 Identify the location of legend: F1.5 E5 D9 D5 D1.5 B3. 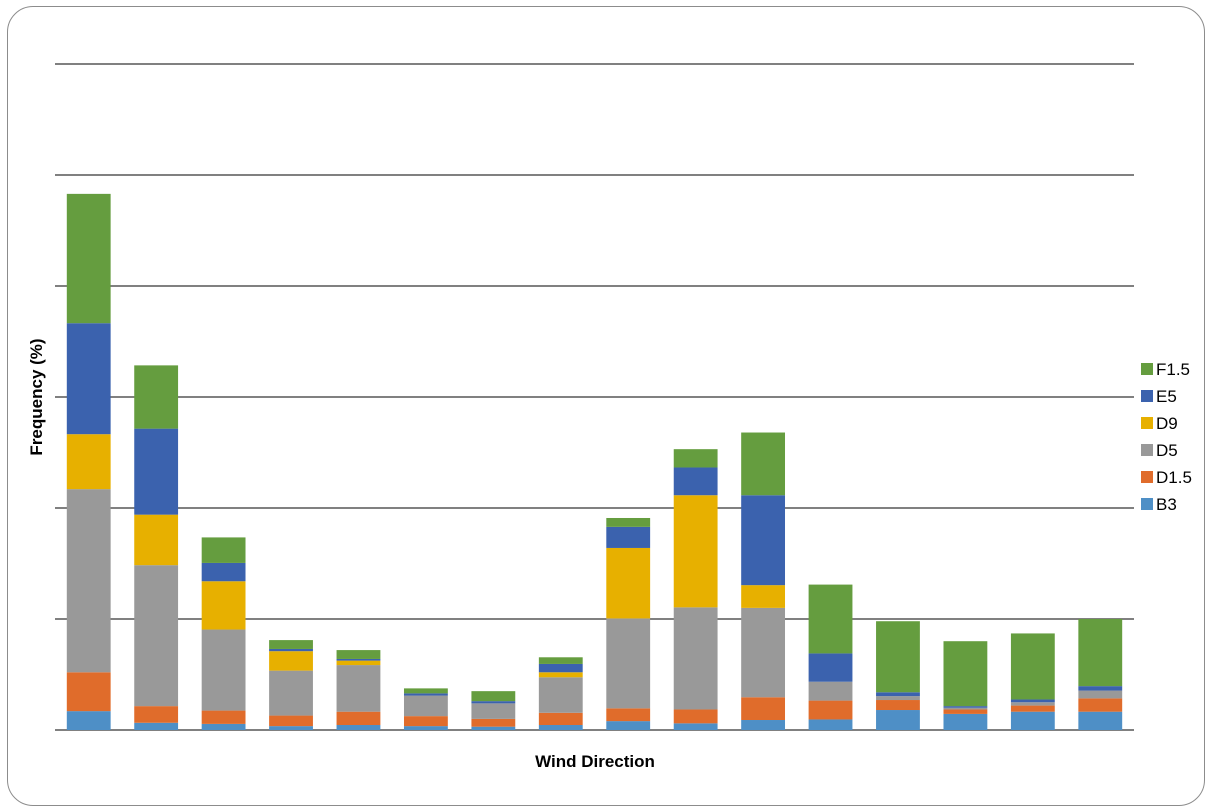
(1166, 437).